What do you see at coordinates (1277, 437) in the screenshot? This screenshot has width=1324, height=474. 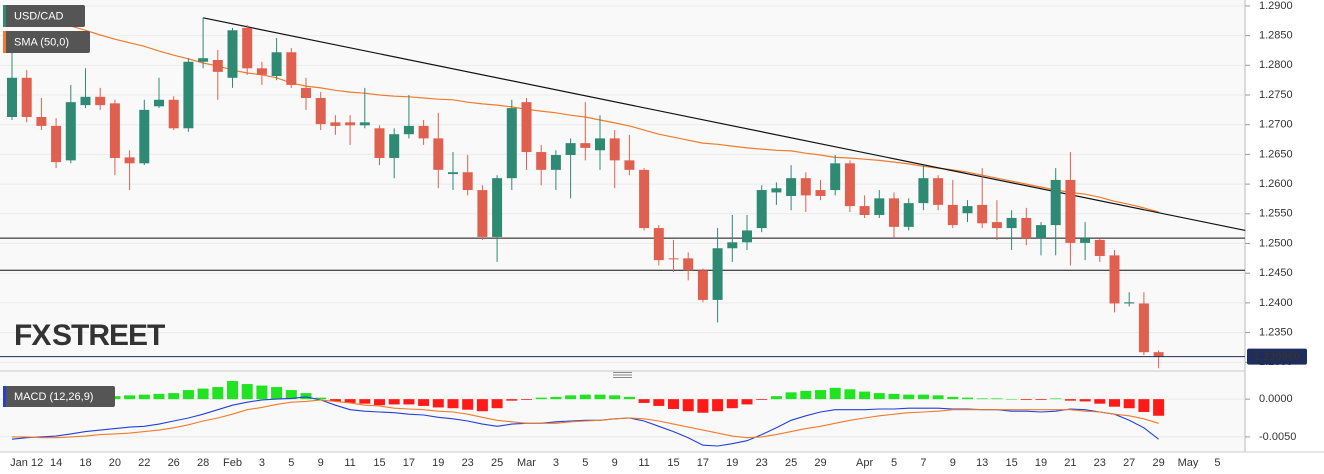 I see `y-tick-label: -0.0050` at bounding box center [1277, 437].